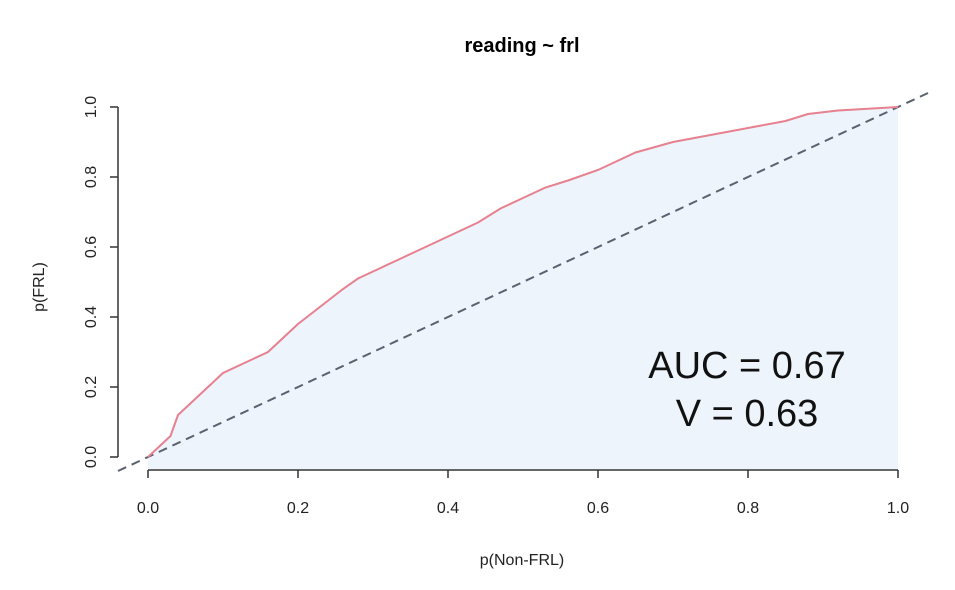  I want to click on y-tick-label: 0.6, so click(91, 247).